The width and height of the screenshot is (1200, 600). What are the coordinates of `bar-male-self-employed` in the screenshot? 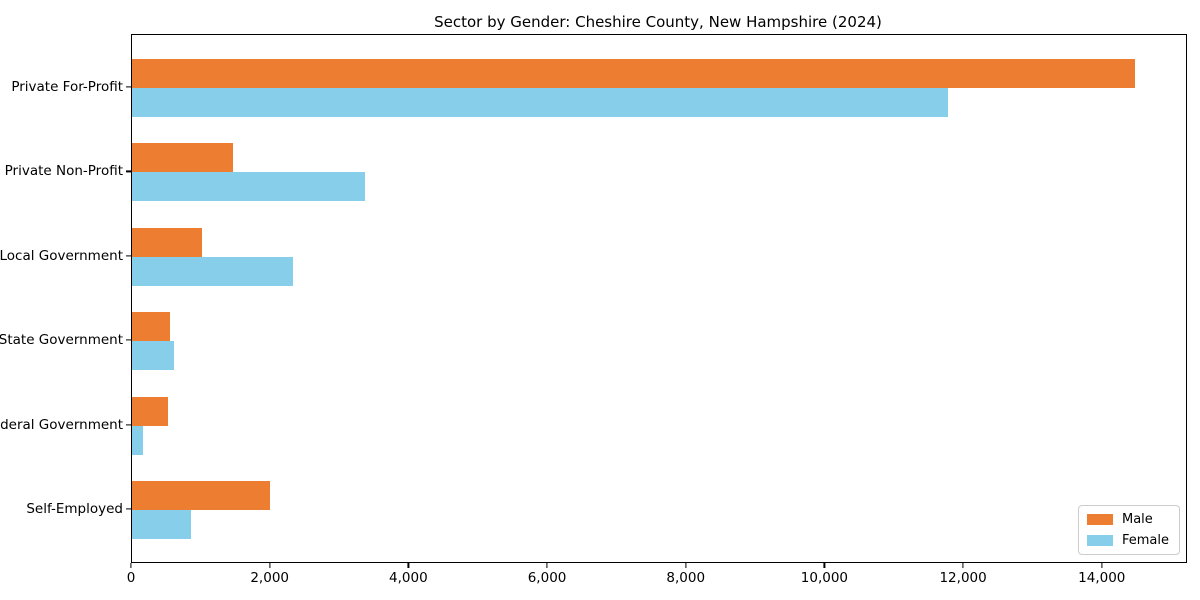 It's located at (201, 495).